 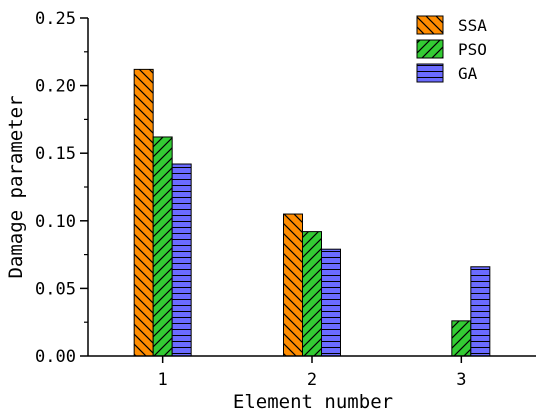 I want to click on y-axis-ticks: 0.00 0.05 0.10 0.15 0.20 0.25, so click(x=61, y=188).